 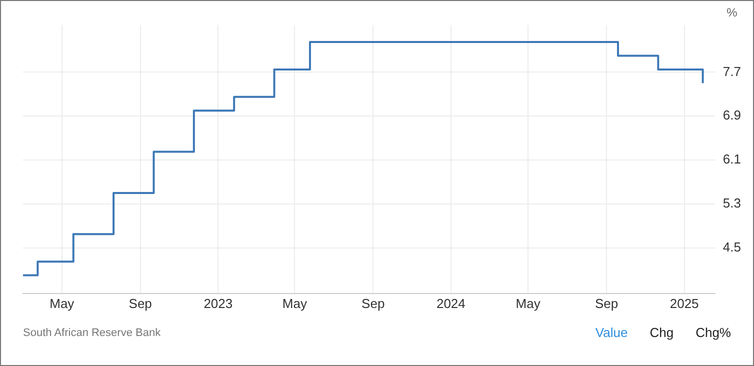 I want to click on y-tick-label: 5.3, so click(x=732, y=203).